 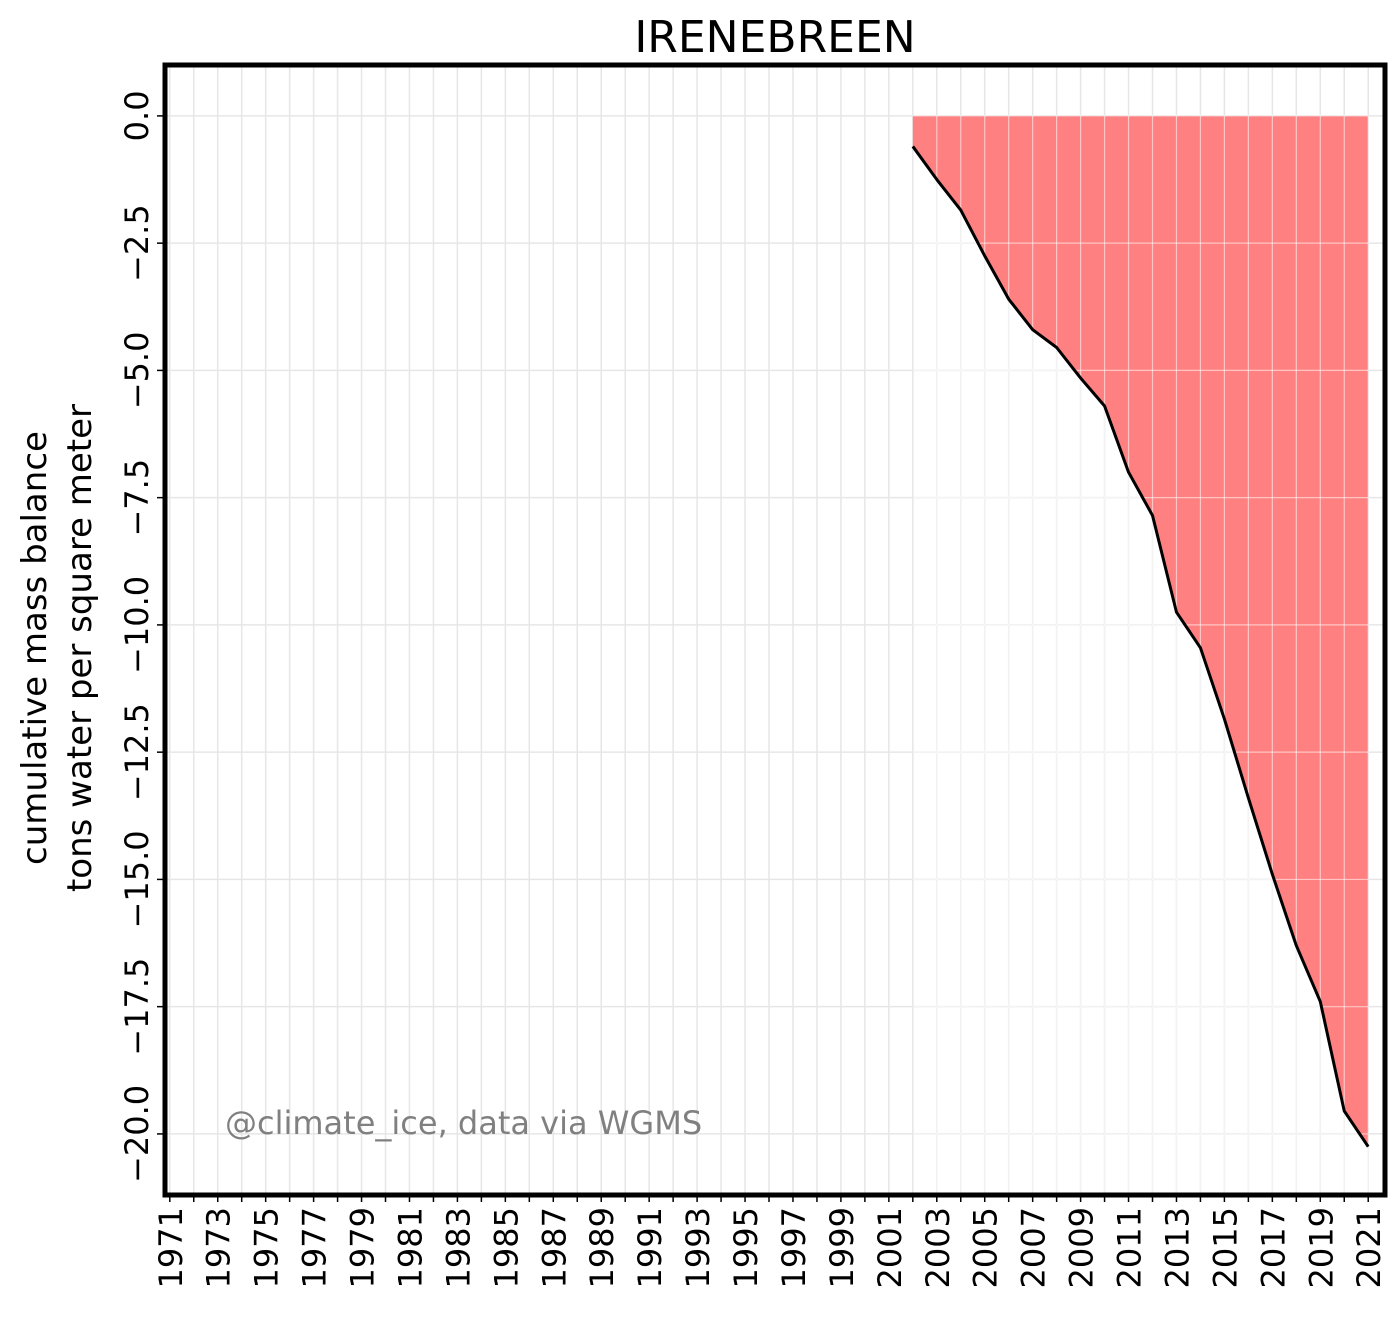 What do you see at coordinates (1082, 1247) in the screenshot?
I see `x-tick-label: 2009` at bounding box center [1082, 1247].